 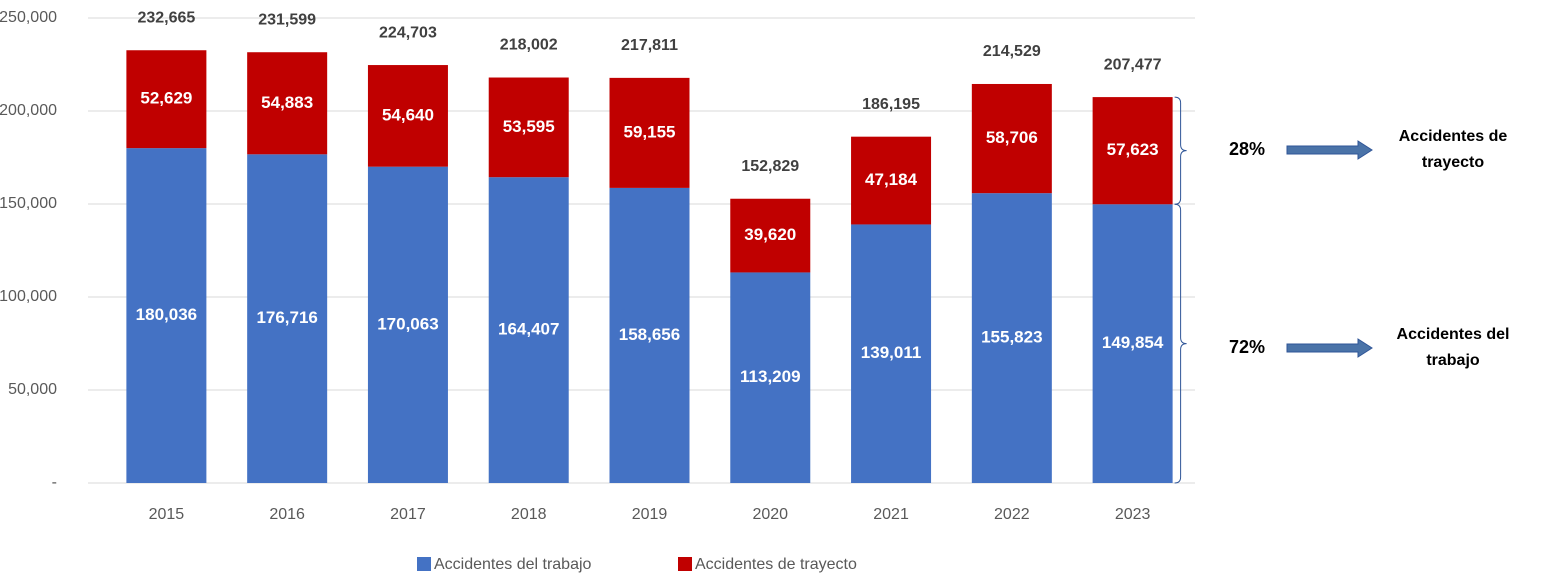 I want to click on data-label: 53,595, so click(x=529, y=126).